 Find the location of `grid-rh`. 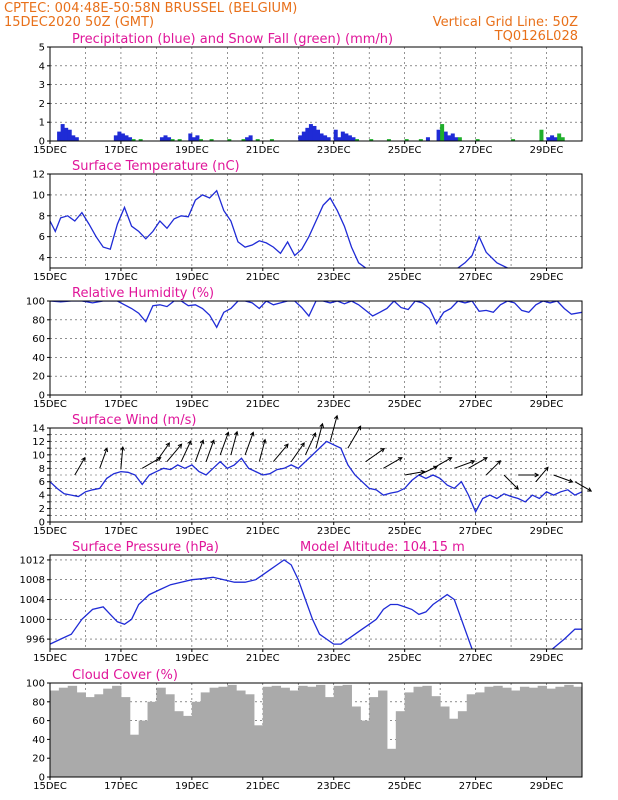

grid-rh is located at coordinates (316, 348).